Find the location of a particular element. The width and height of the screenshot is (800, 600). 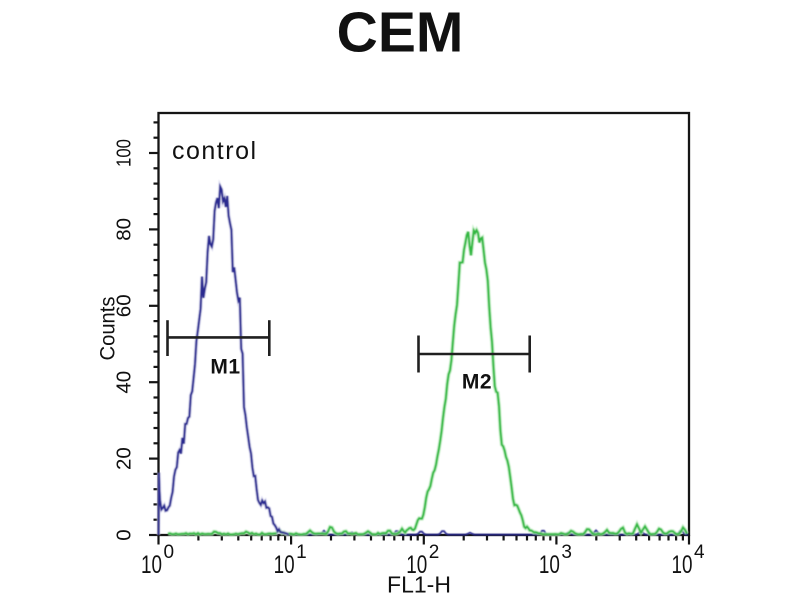

svg-text: CEM is located at coordinates (400, 33).